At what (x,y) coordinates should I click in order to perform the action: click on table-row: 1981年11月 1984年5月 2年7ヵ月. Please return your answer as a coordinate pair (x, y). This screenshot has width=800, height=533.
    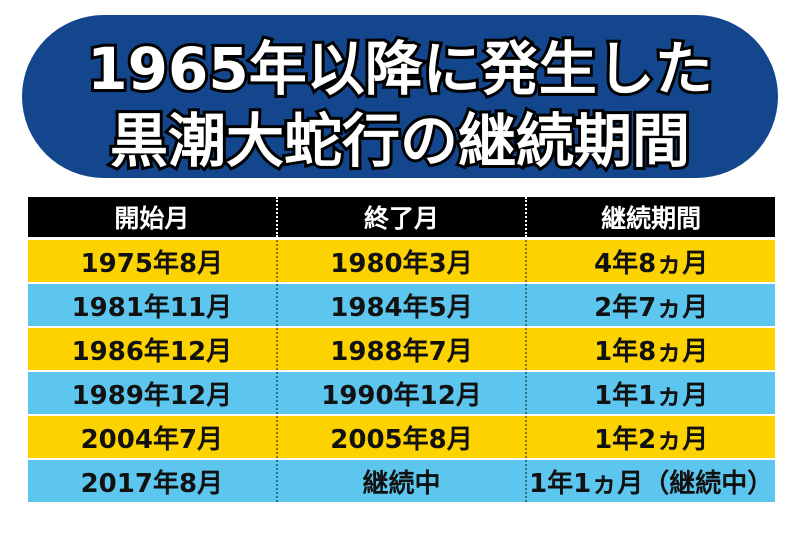
    Looking at the image, I should click on (401, 305).